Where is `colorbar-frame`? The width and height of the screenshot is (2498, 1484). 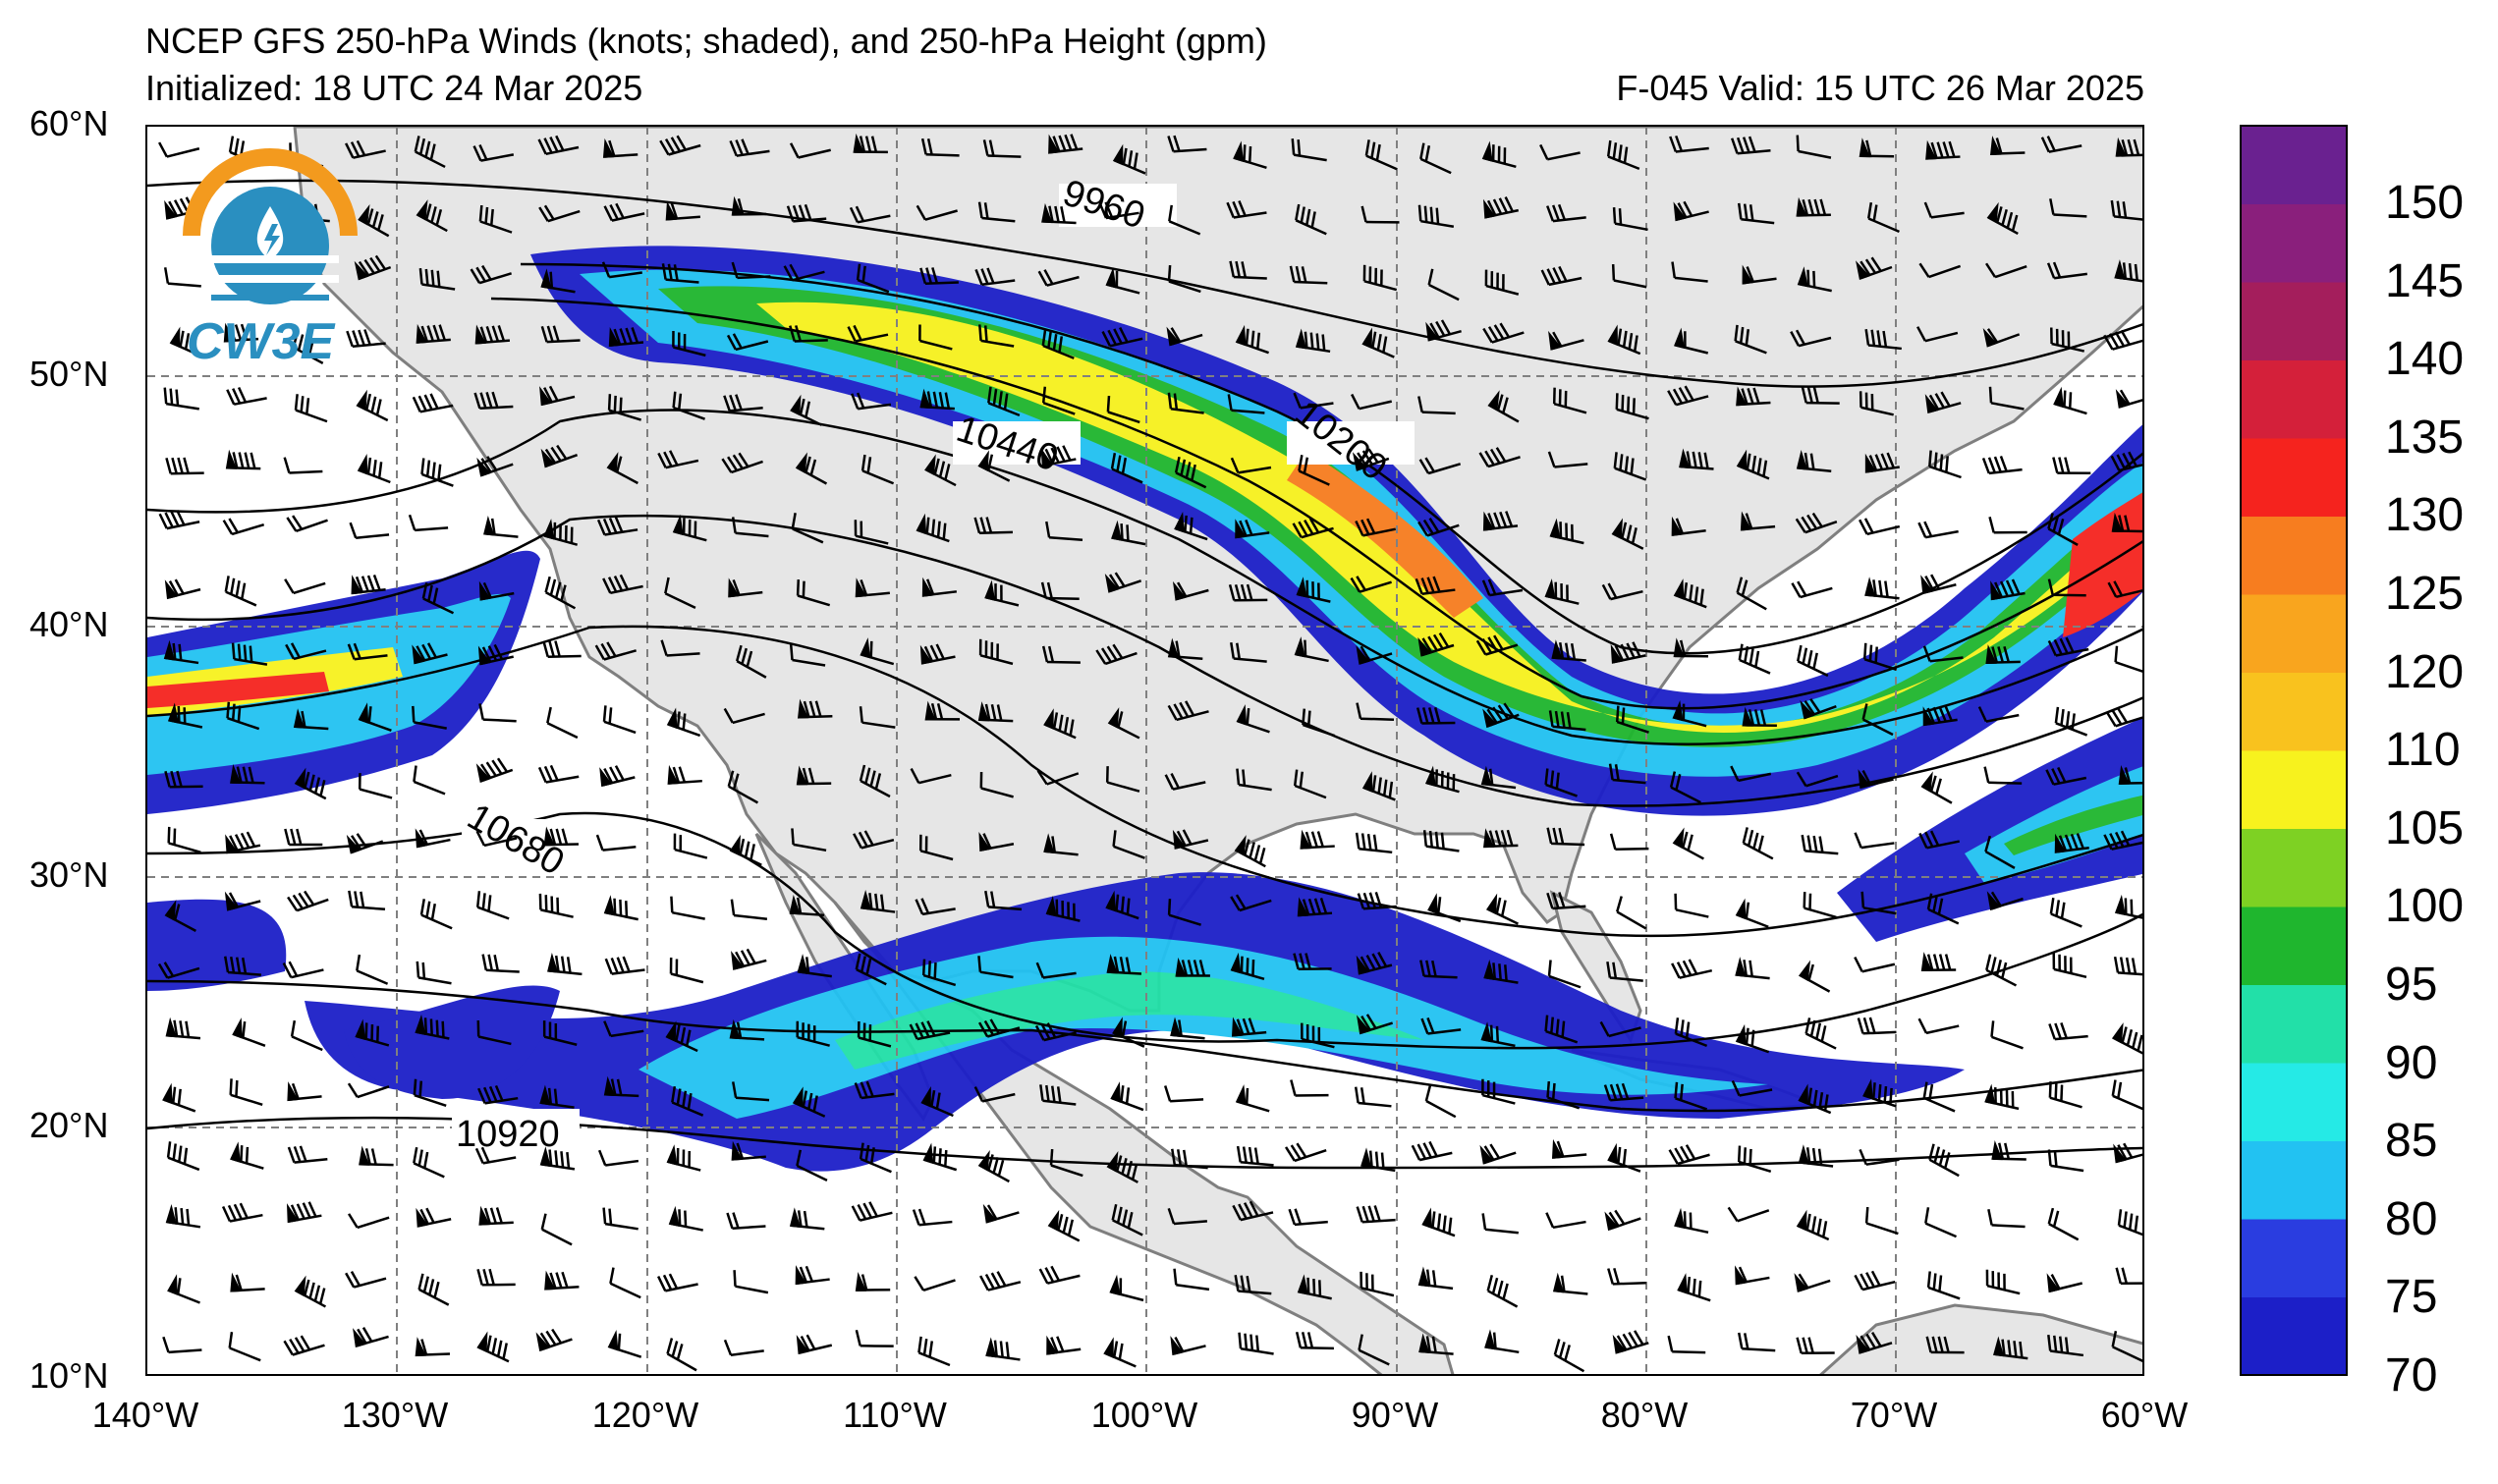 colorbar-frame is located at coordinates (2294, 750).